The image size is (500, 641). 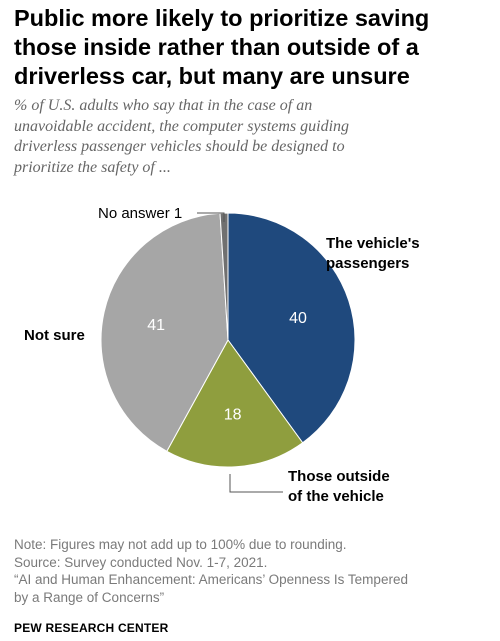 I want to click on title-line: Public more likely to prioritize saving, so click(x=222, y=18).